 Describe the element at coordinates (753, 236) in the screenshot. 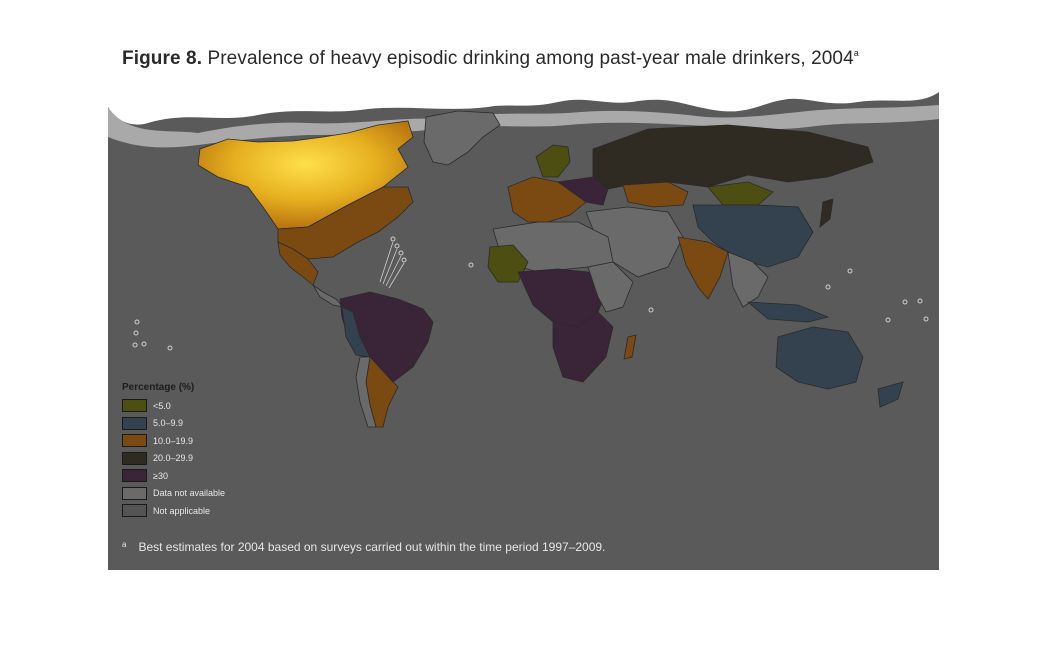

I see `china` at that location.